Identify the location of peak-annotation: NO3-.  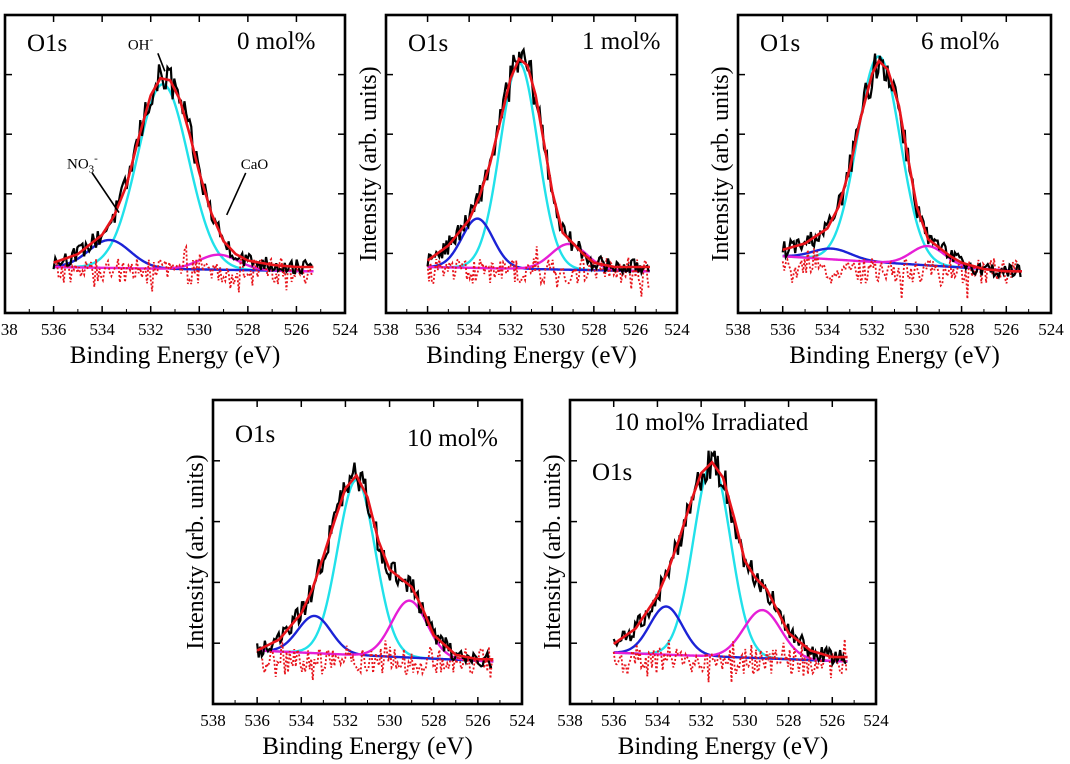
(82, 164).